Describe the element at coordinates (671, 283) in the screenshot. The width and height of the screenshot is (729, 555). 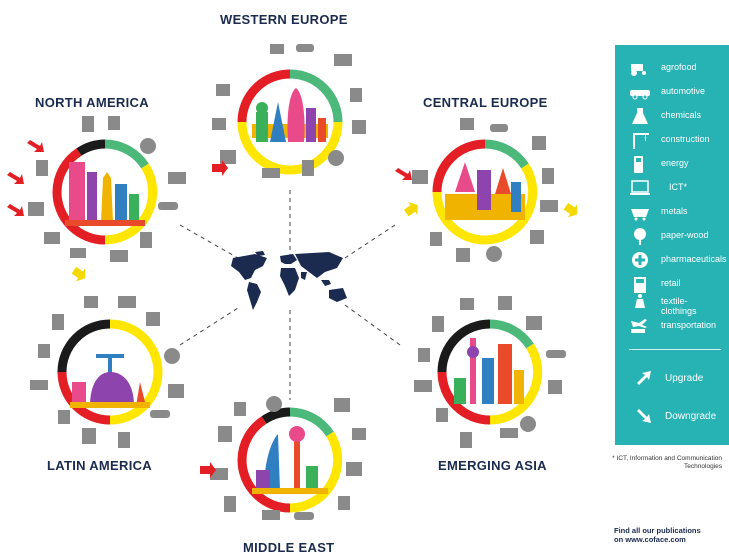
I see `legend-label: retail` at that location.